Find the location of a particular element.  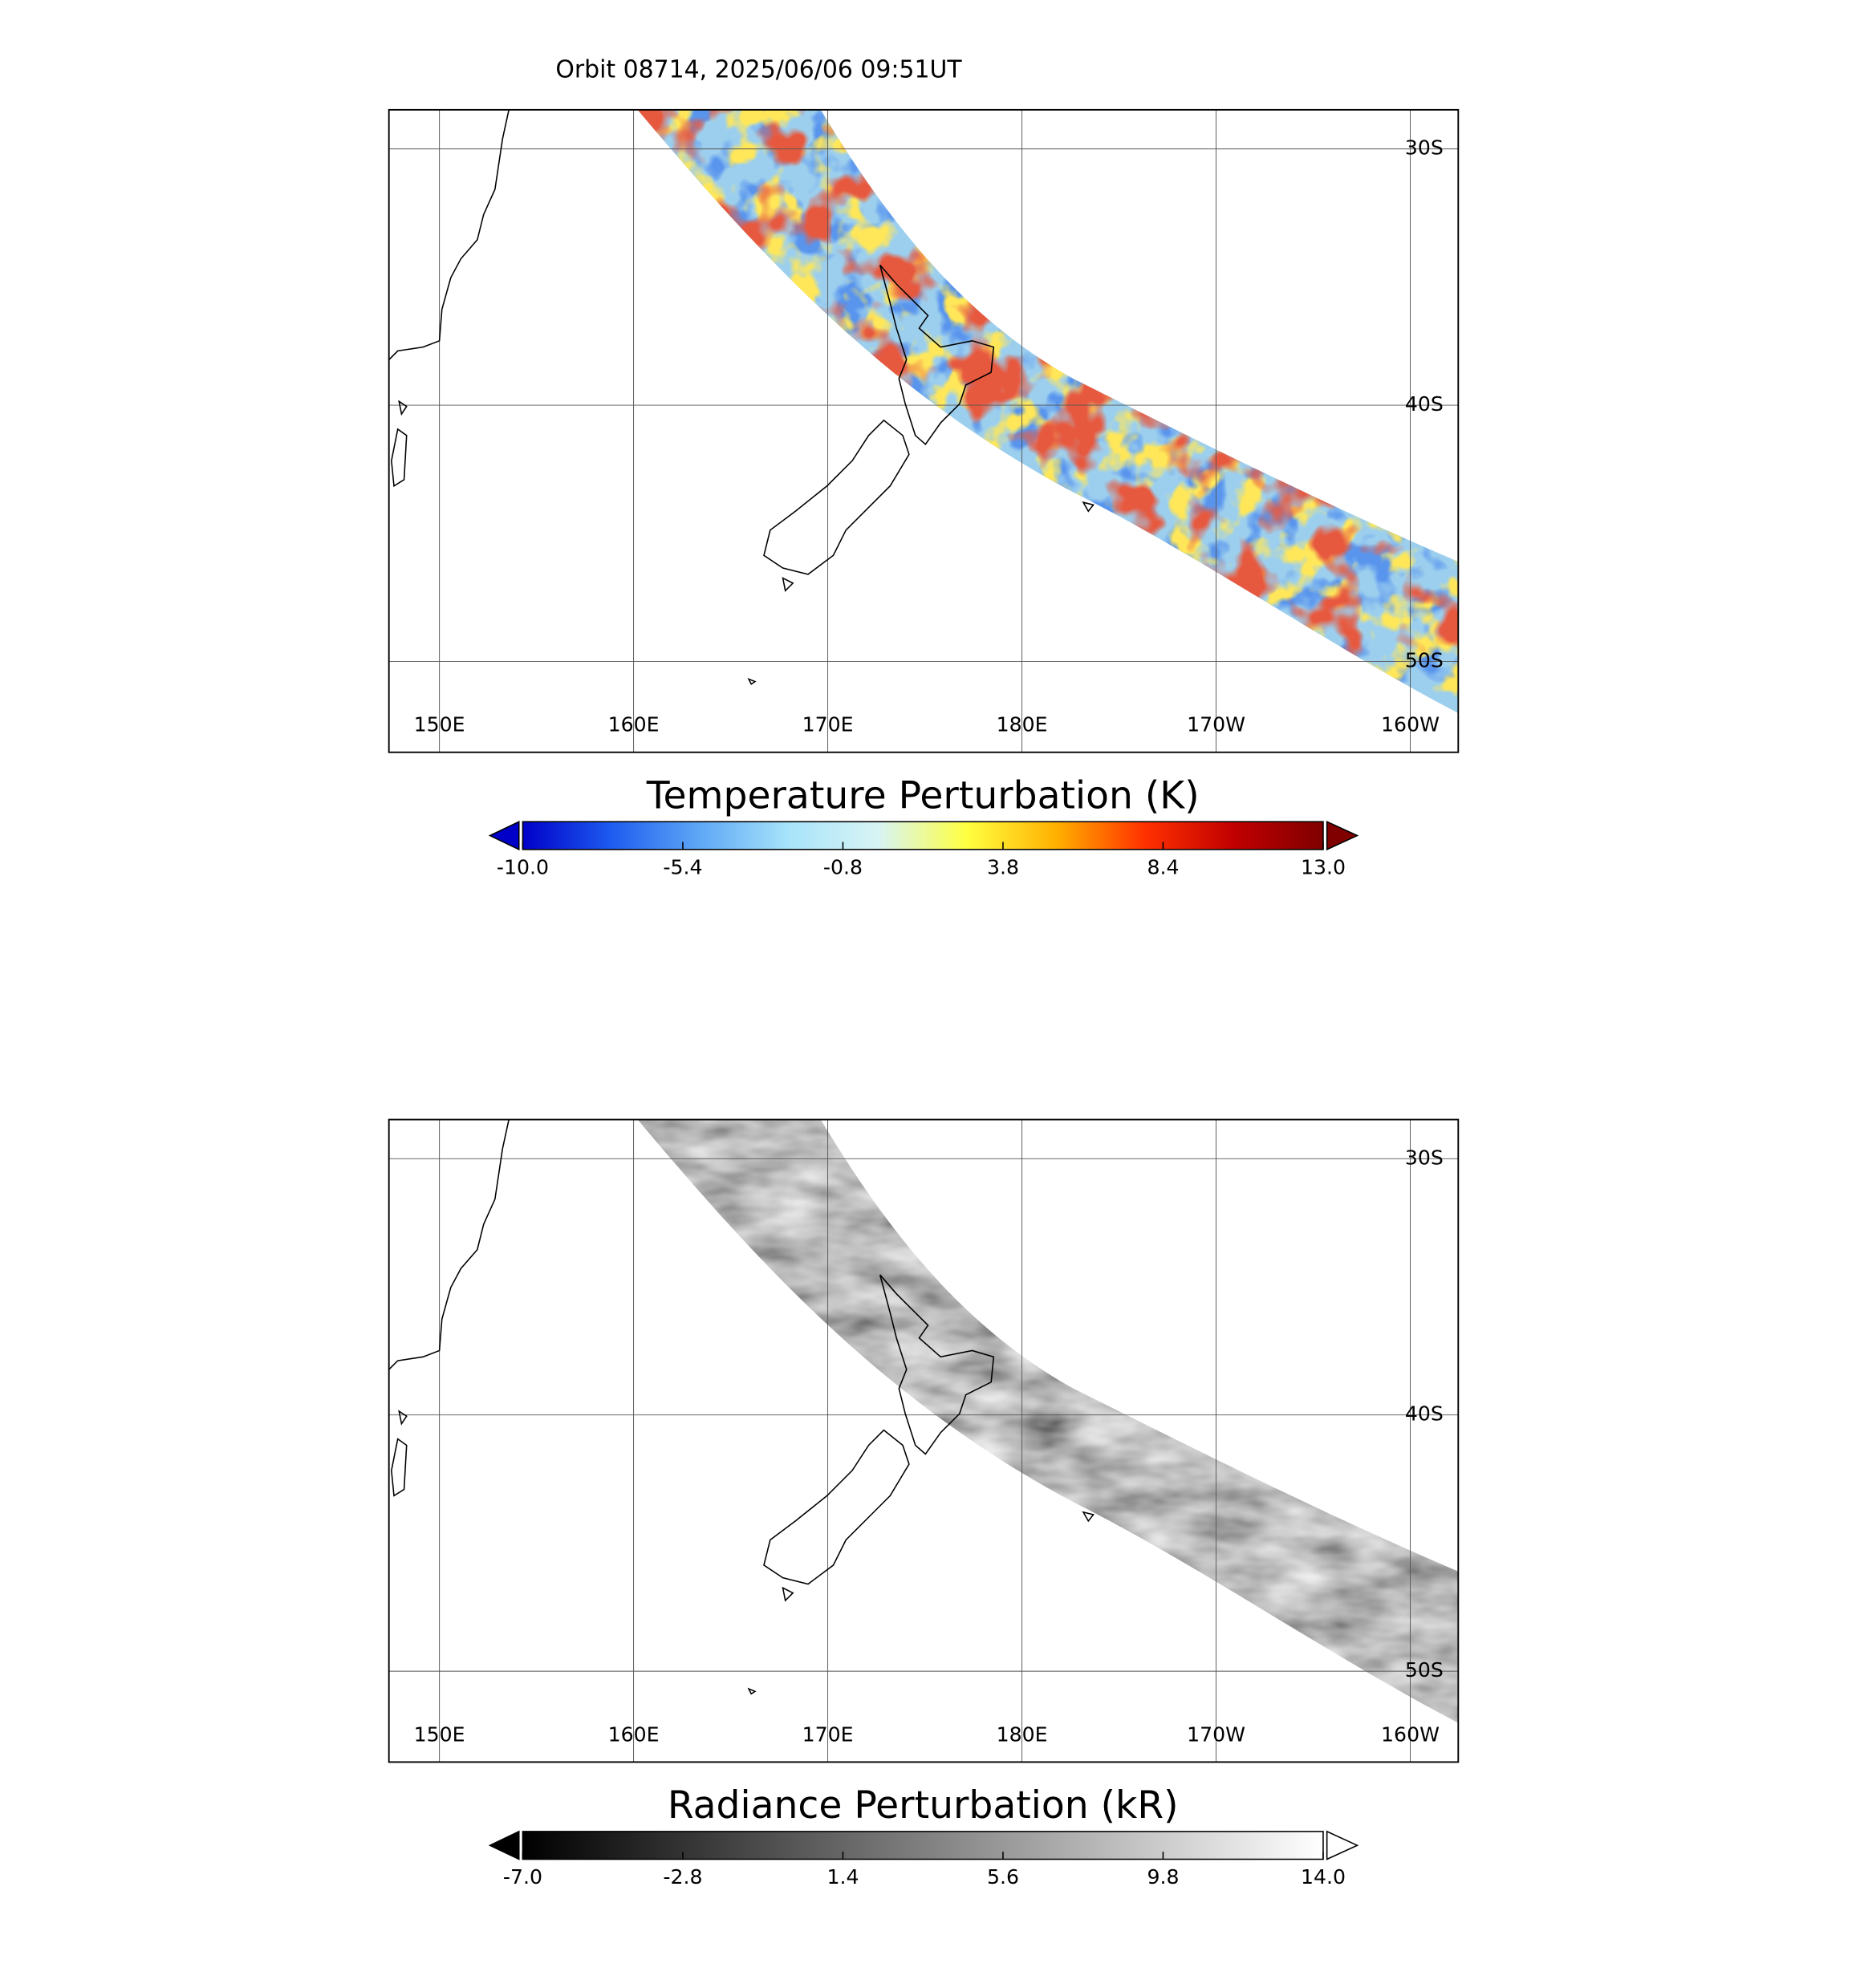

colorbar-tick-label: 3.8 is located at coordinates (1003, 866).